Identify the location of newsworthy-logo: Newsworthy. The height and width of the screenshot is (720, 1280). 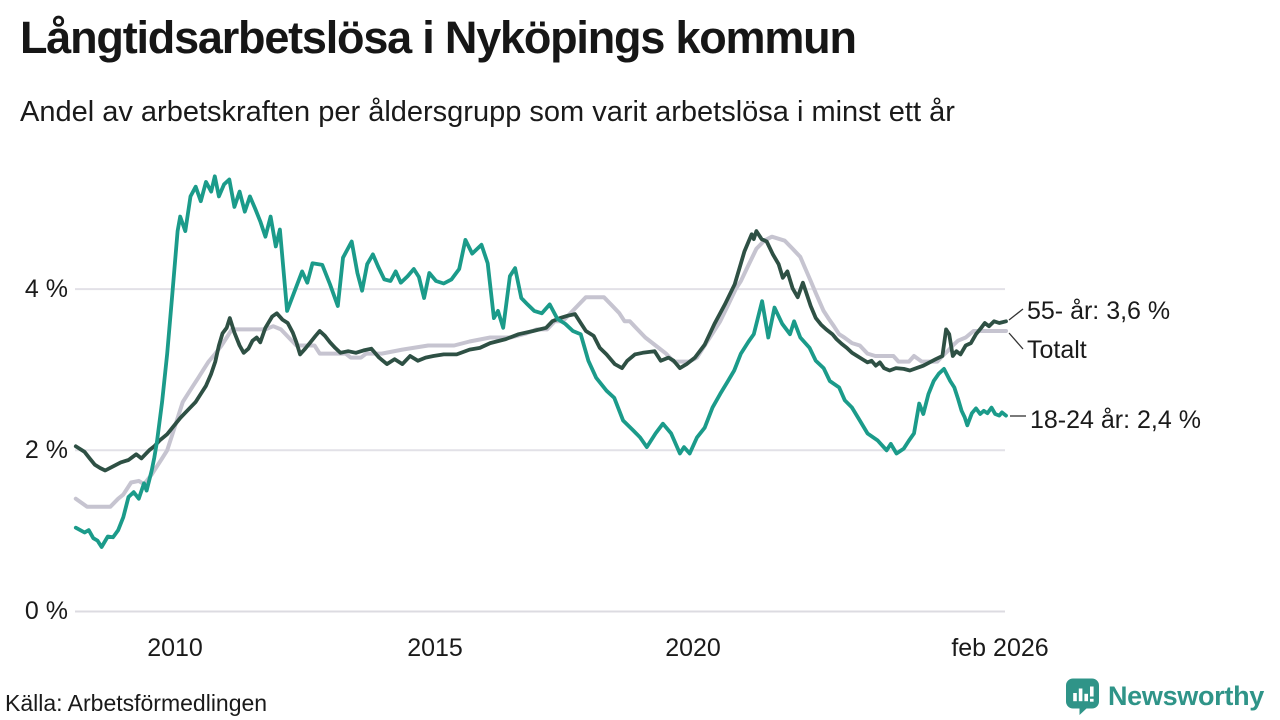
(1164, 696).